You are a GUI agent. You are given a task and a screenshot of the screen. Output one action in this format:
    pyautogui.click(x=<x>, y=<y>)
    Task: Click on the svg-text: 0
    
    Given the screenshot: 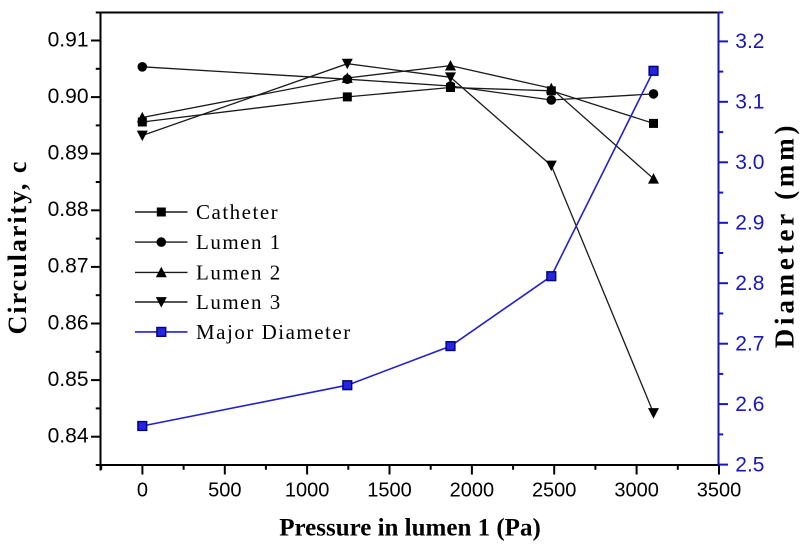 What is the action you would take?
    pyautogui.click(x=142, y=490)
    